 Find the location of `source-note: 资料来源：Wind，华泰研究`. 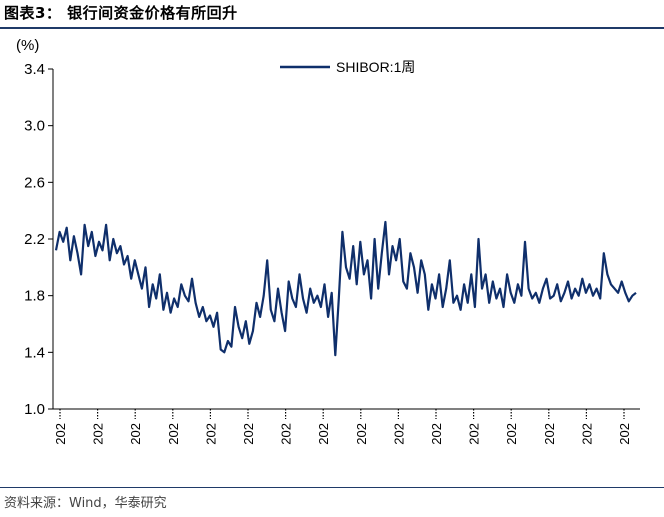

source-note: 资料来源：Wind，华泰研究 is located at coordinates (85, 503).